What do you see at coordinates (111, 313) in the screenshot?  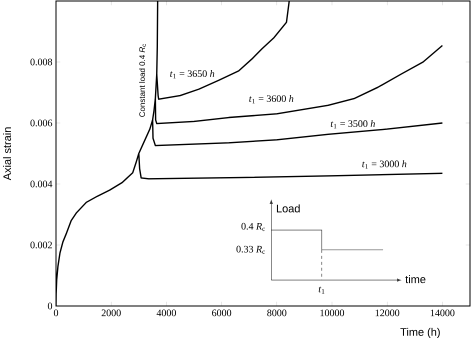 I see `x-tick-label: 2000` at bounding box center [111, 313].